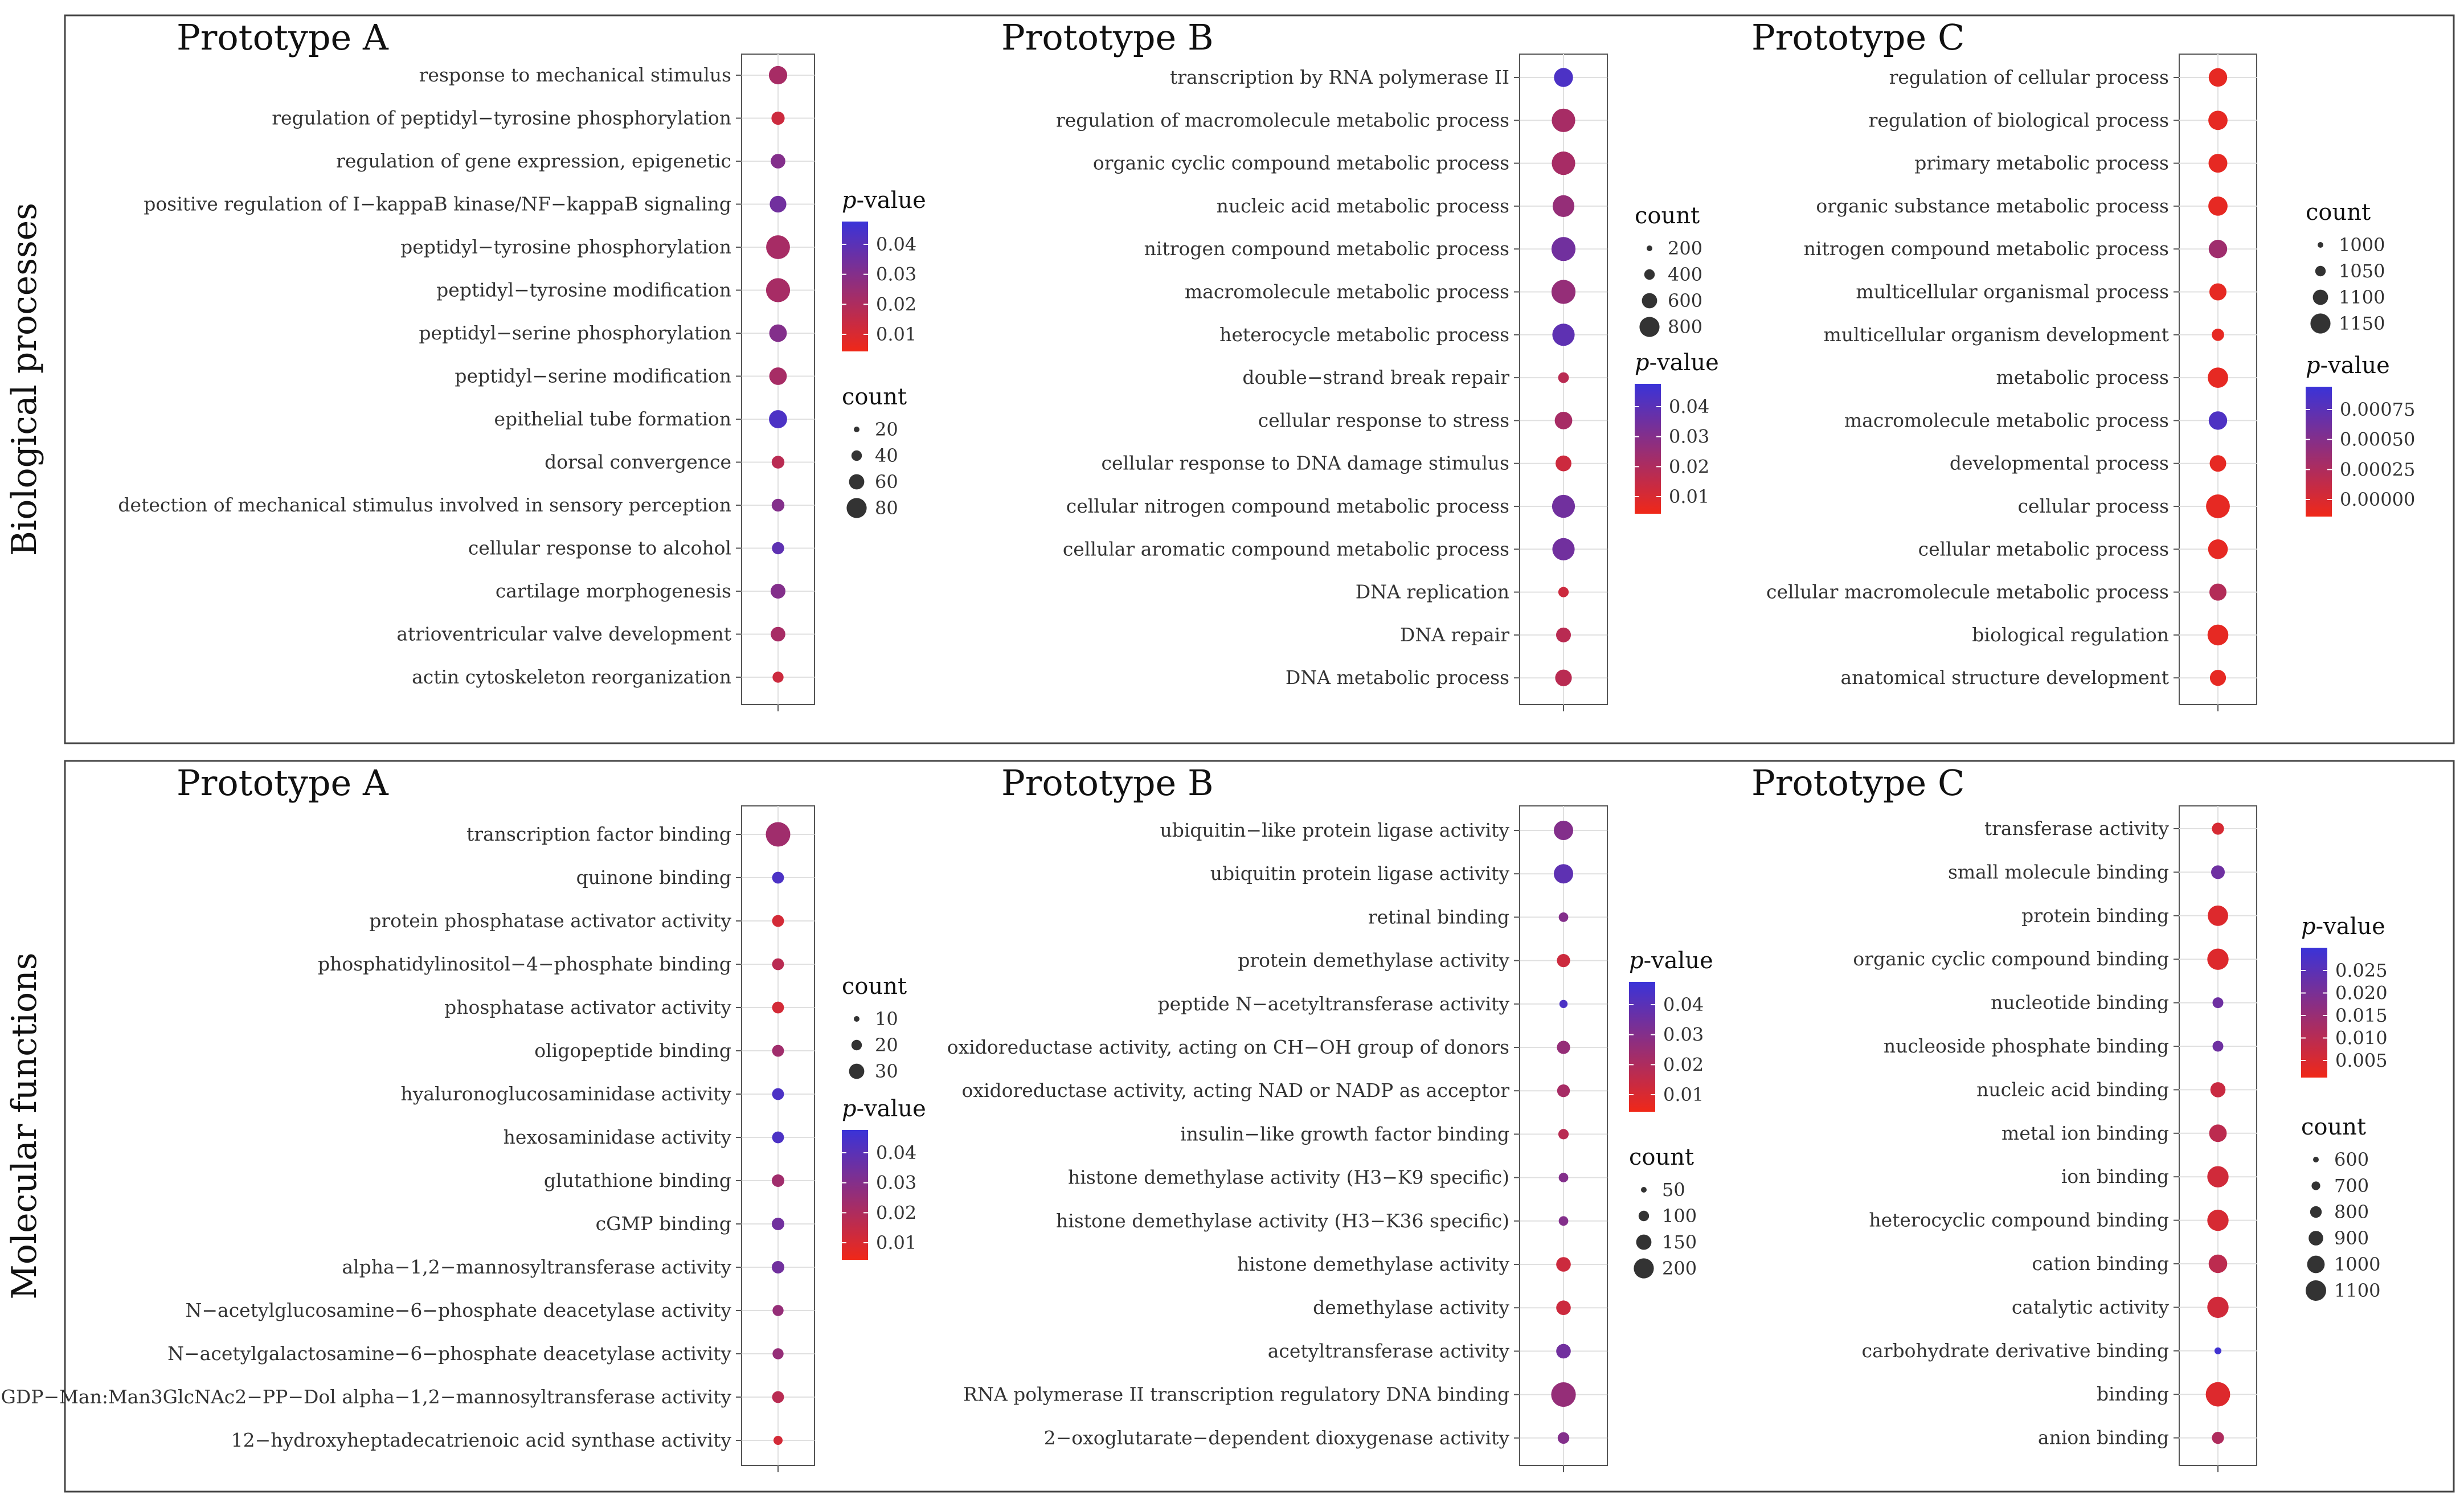 The width and height of the screenshot is (2464, 1507). Describe the element at coordinates (874, 1027) in the screenshot. I see `count-legend: count 10 20 30` at that location.